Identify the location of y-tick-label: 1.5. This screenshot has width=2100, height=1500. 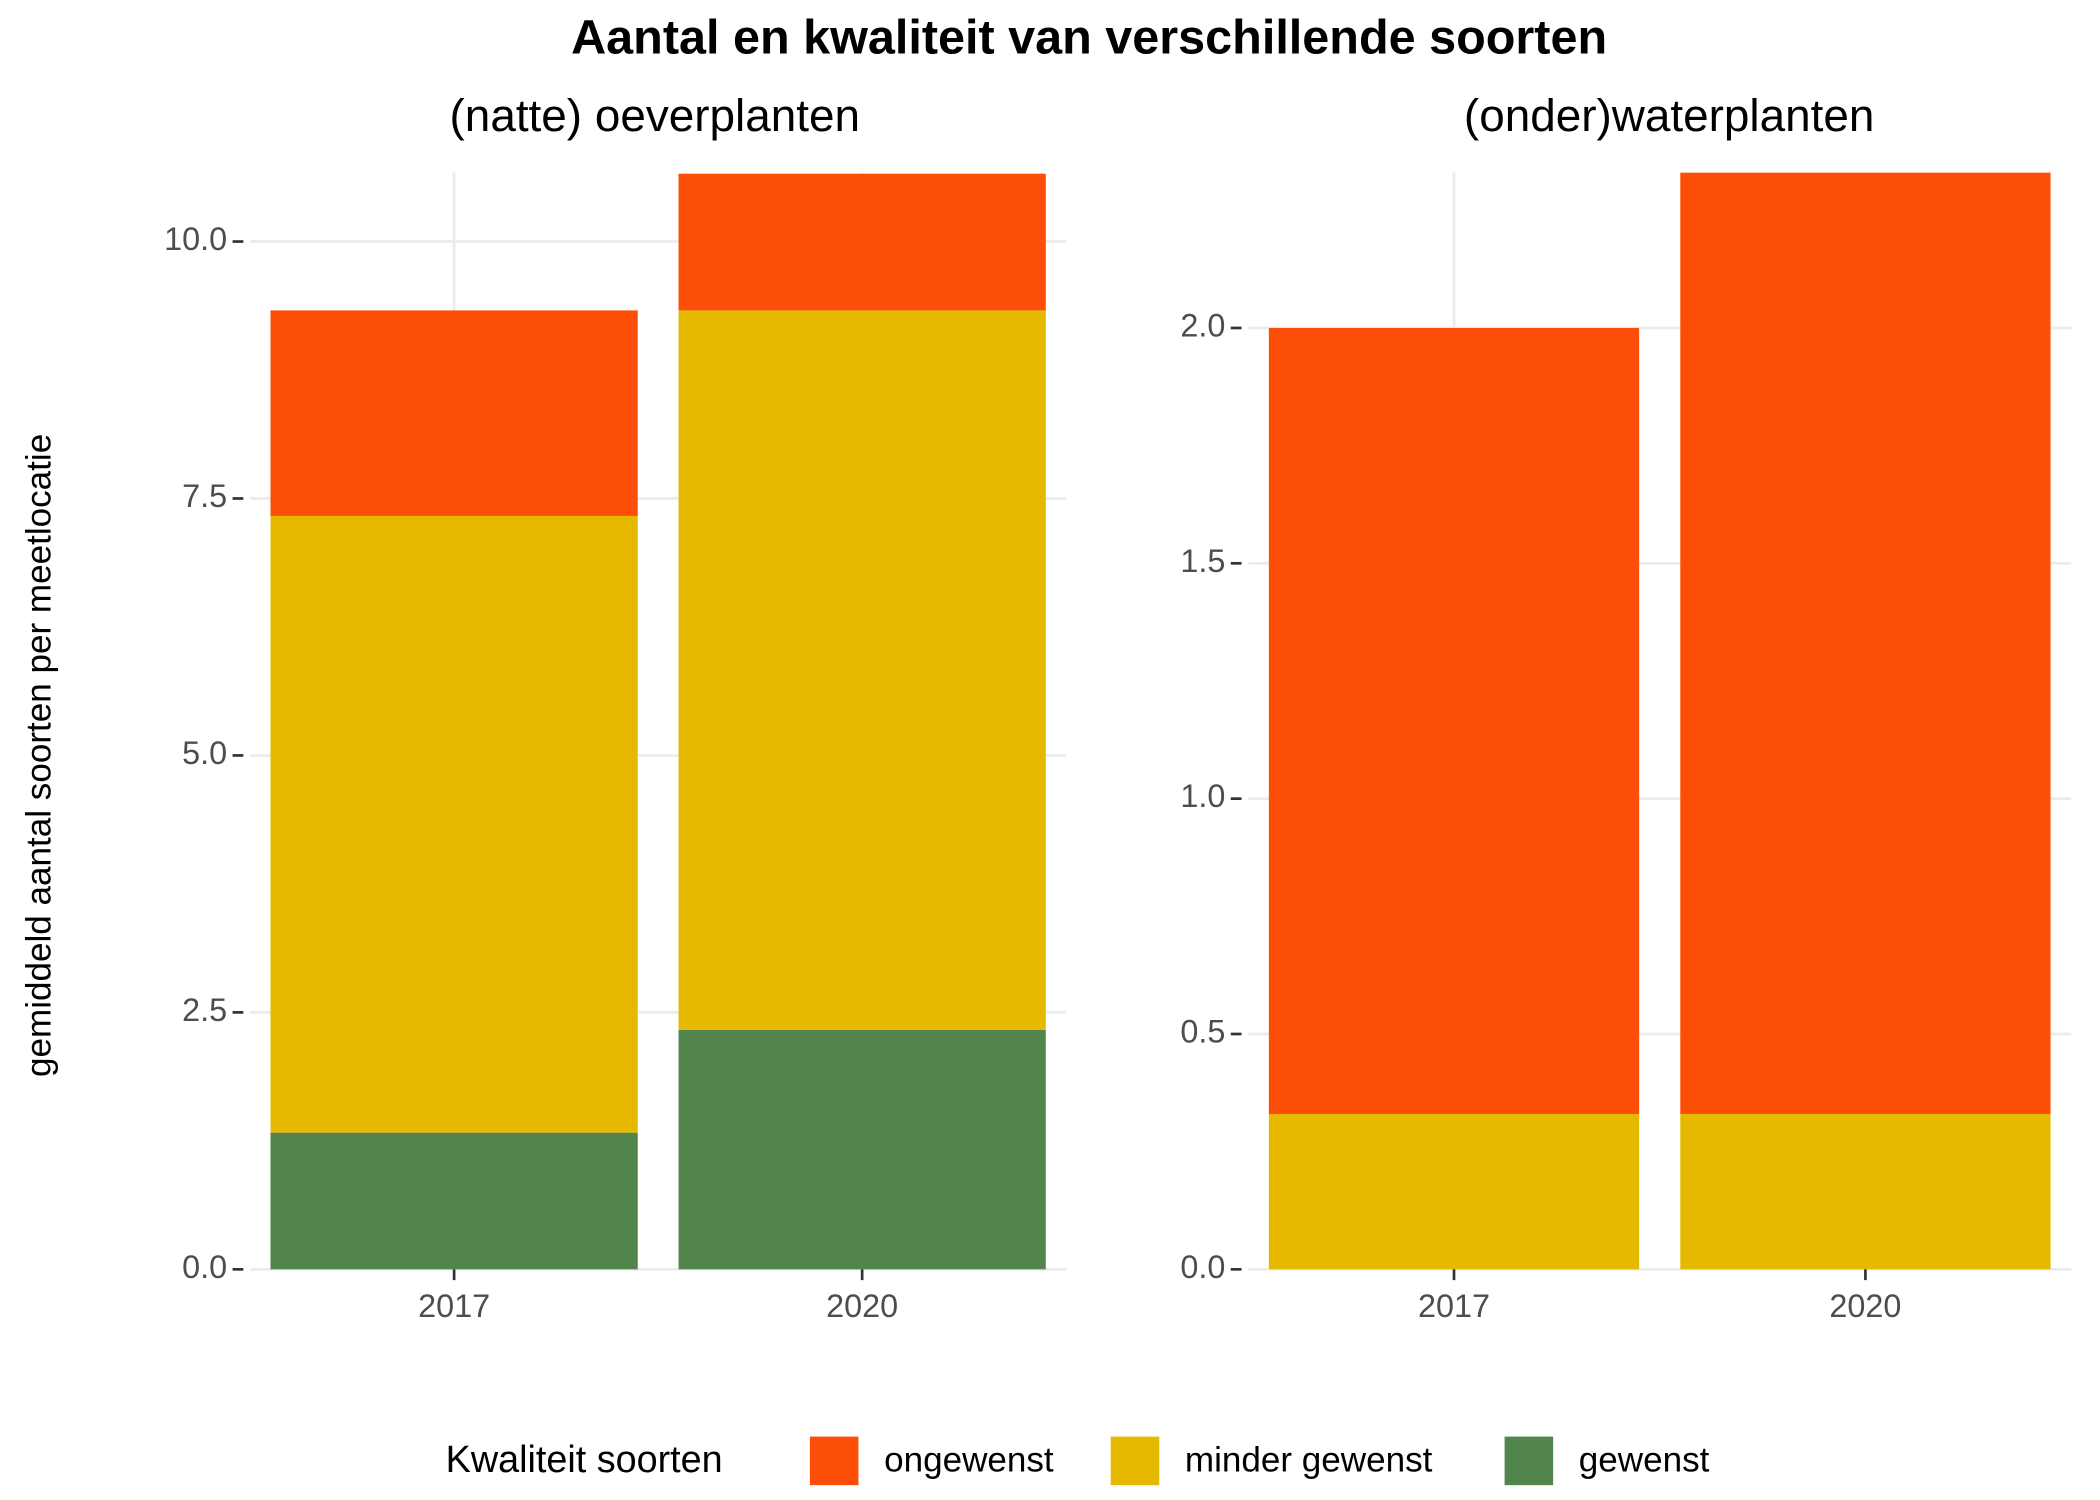
(1202, 561).